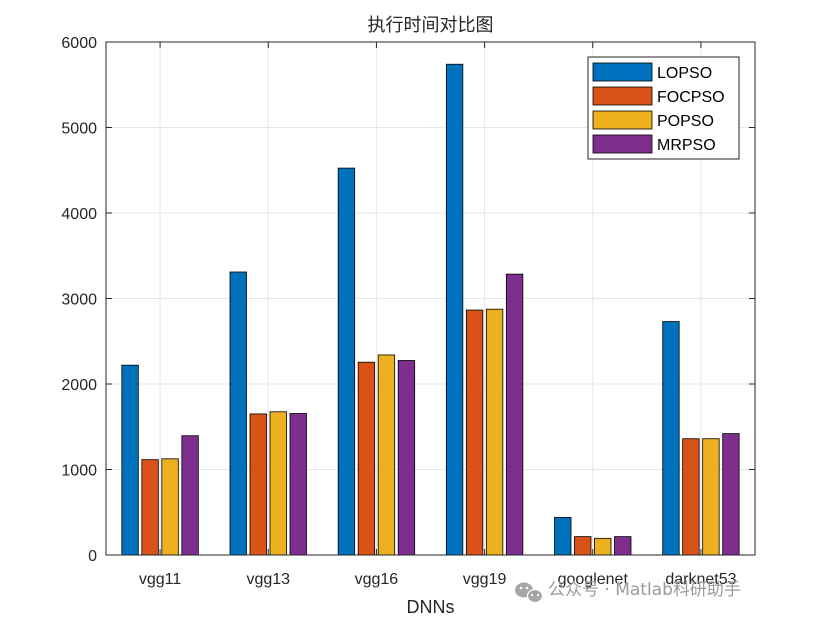  Describe the element at coordinates (622, 144) in the screenshot. I see `legend-swatch-mrpso` at that location.